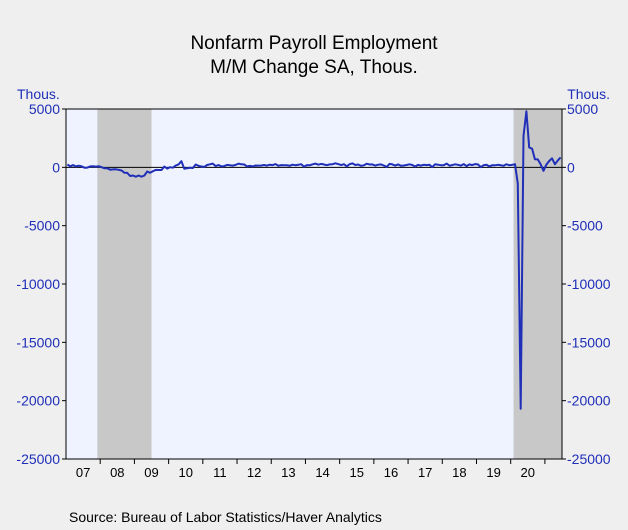 The image size is (628, 530). I want to click on left-y-tick-label: 5000, so click(44, 109).